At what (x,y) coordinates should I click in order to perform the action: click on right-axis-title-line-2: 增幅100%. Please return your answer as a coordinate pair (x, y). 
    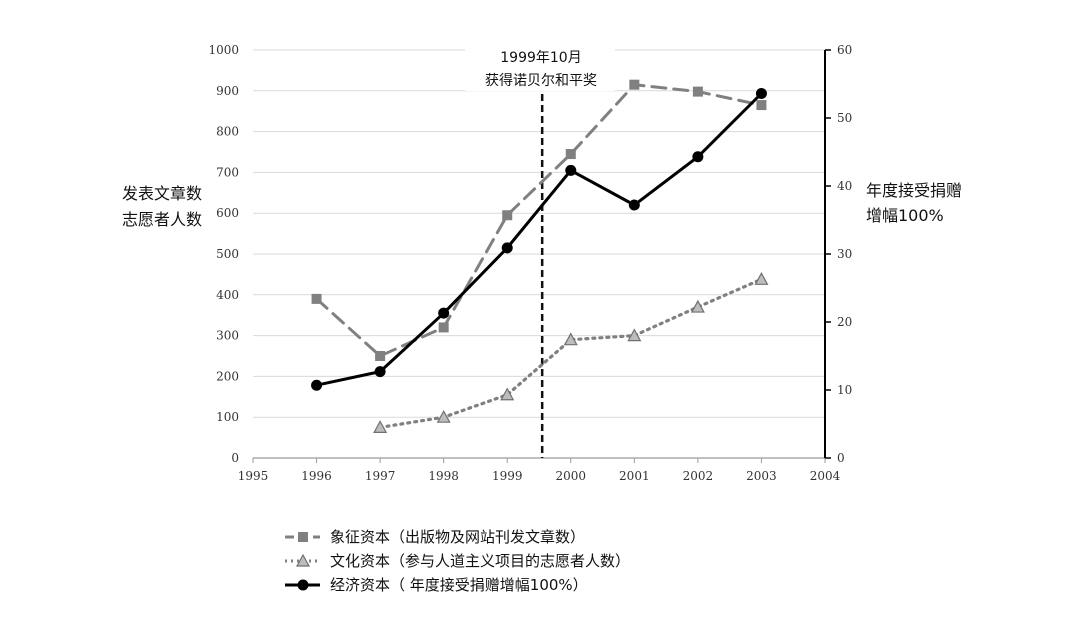
    Looking at the image, I should click on (905, 215).